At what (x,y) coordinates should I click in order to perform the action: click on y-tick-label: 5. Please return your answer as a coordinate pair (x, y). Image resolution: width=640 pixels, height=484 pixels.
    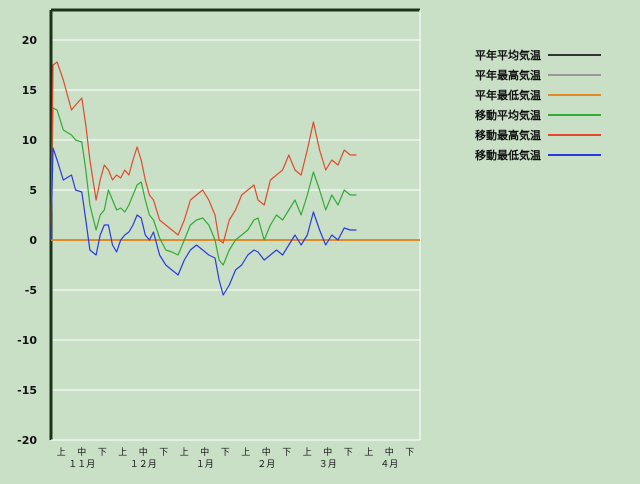
    Looking at the image, I should click on (33, 190).